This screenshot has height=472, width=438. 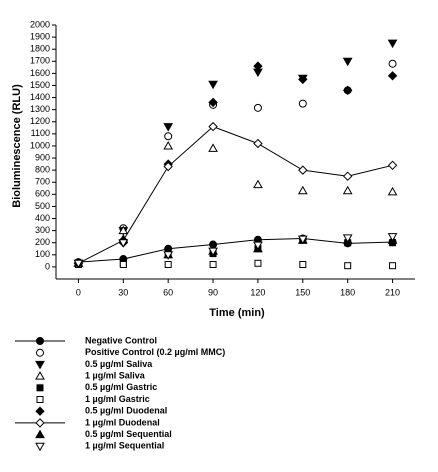 I want to click on x-tick-label: 120, so click(x=257, y=292).